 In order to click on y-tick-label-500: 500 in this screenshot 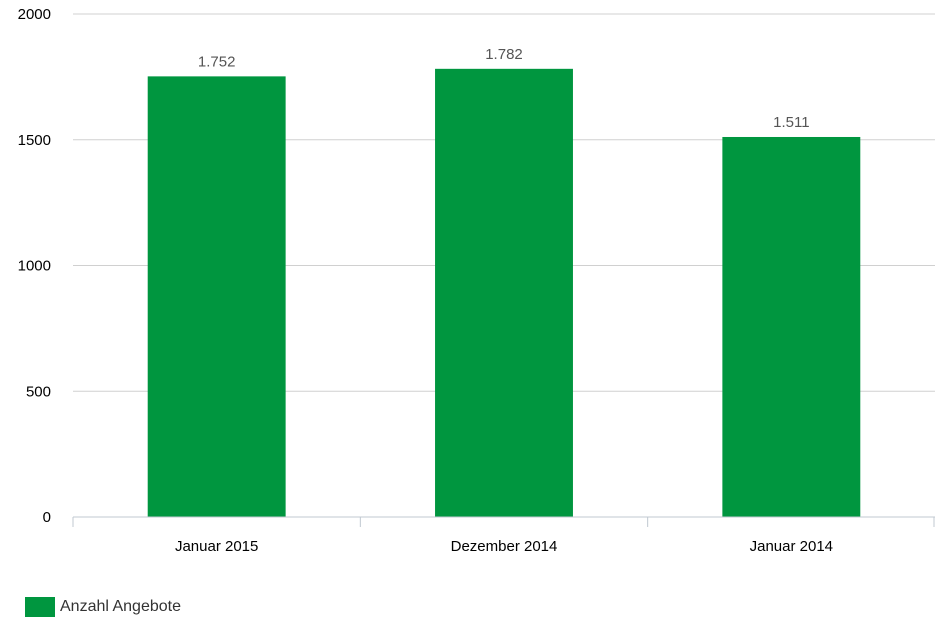, I will do `click(38, 391)`.